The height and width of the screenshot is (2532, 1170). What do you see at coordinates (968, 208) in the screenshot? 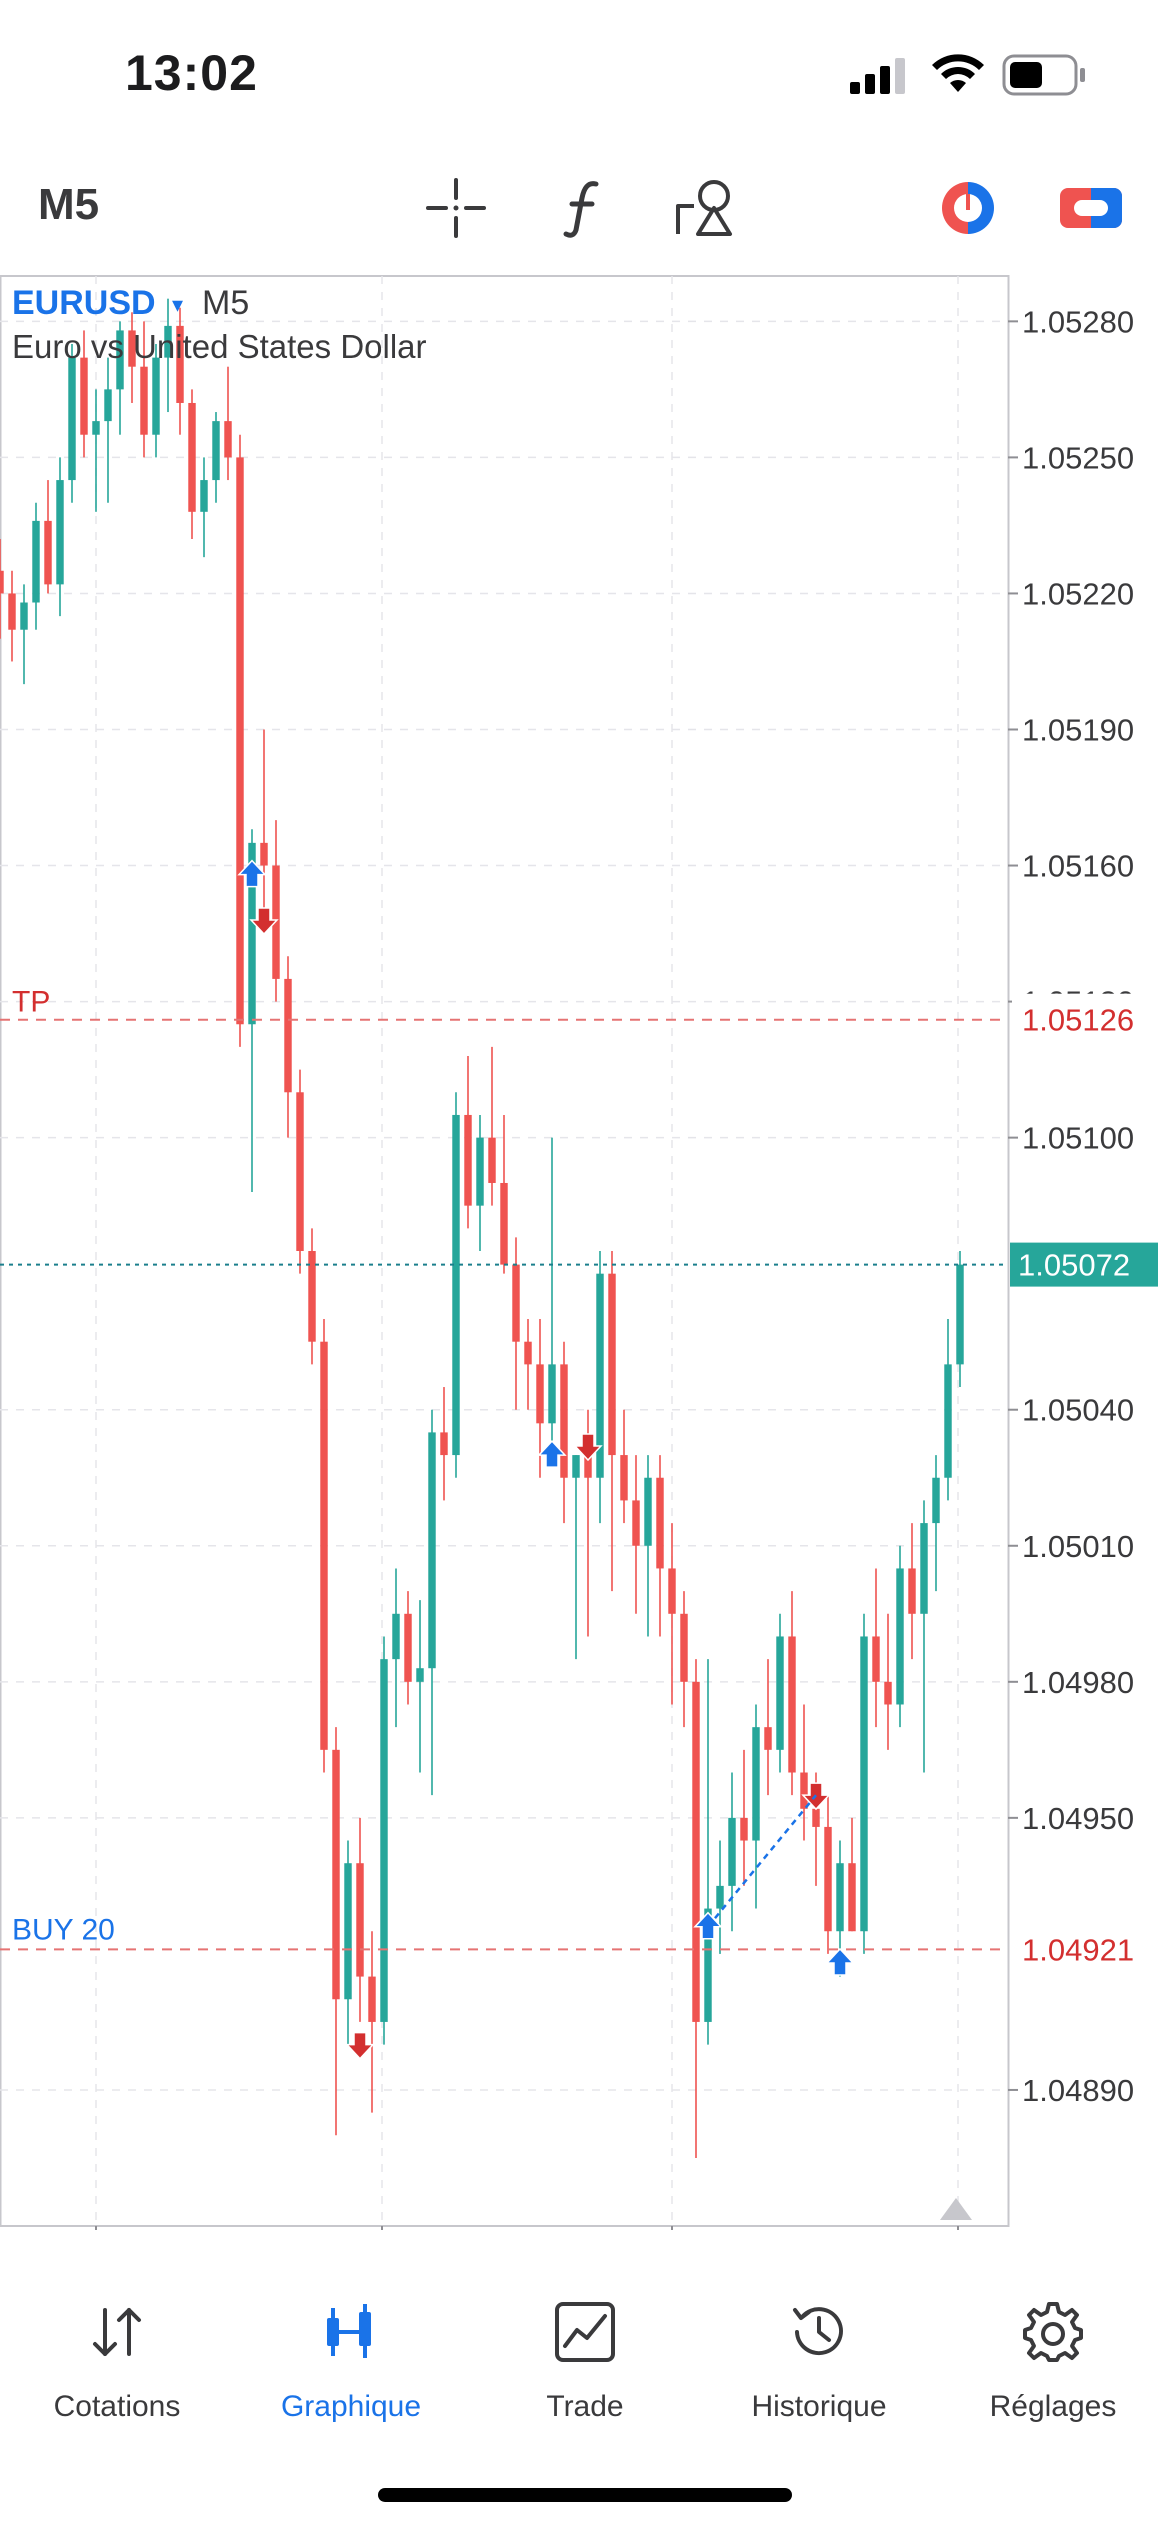
I see `one-click-trading-icon` at bounding box center [968, 208].